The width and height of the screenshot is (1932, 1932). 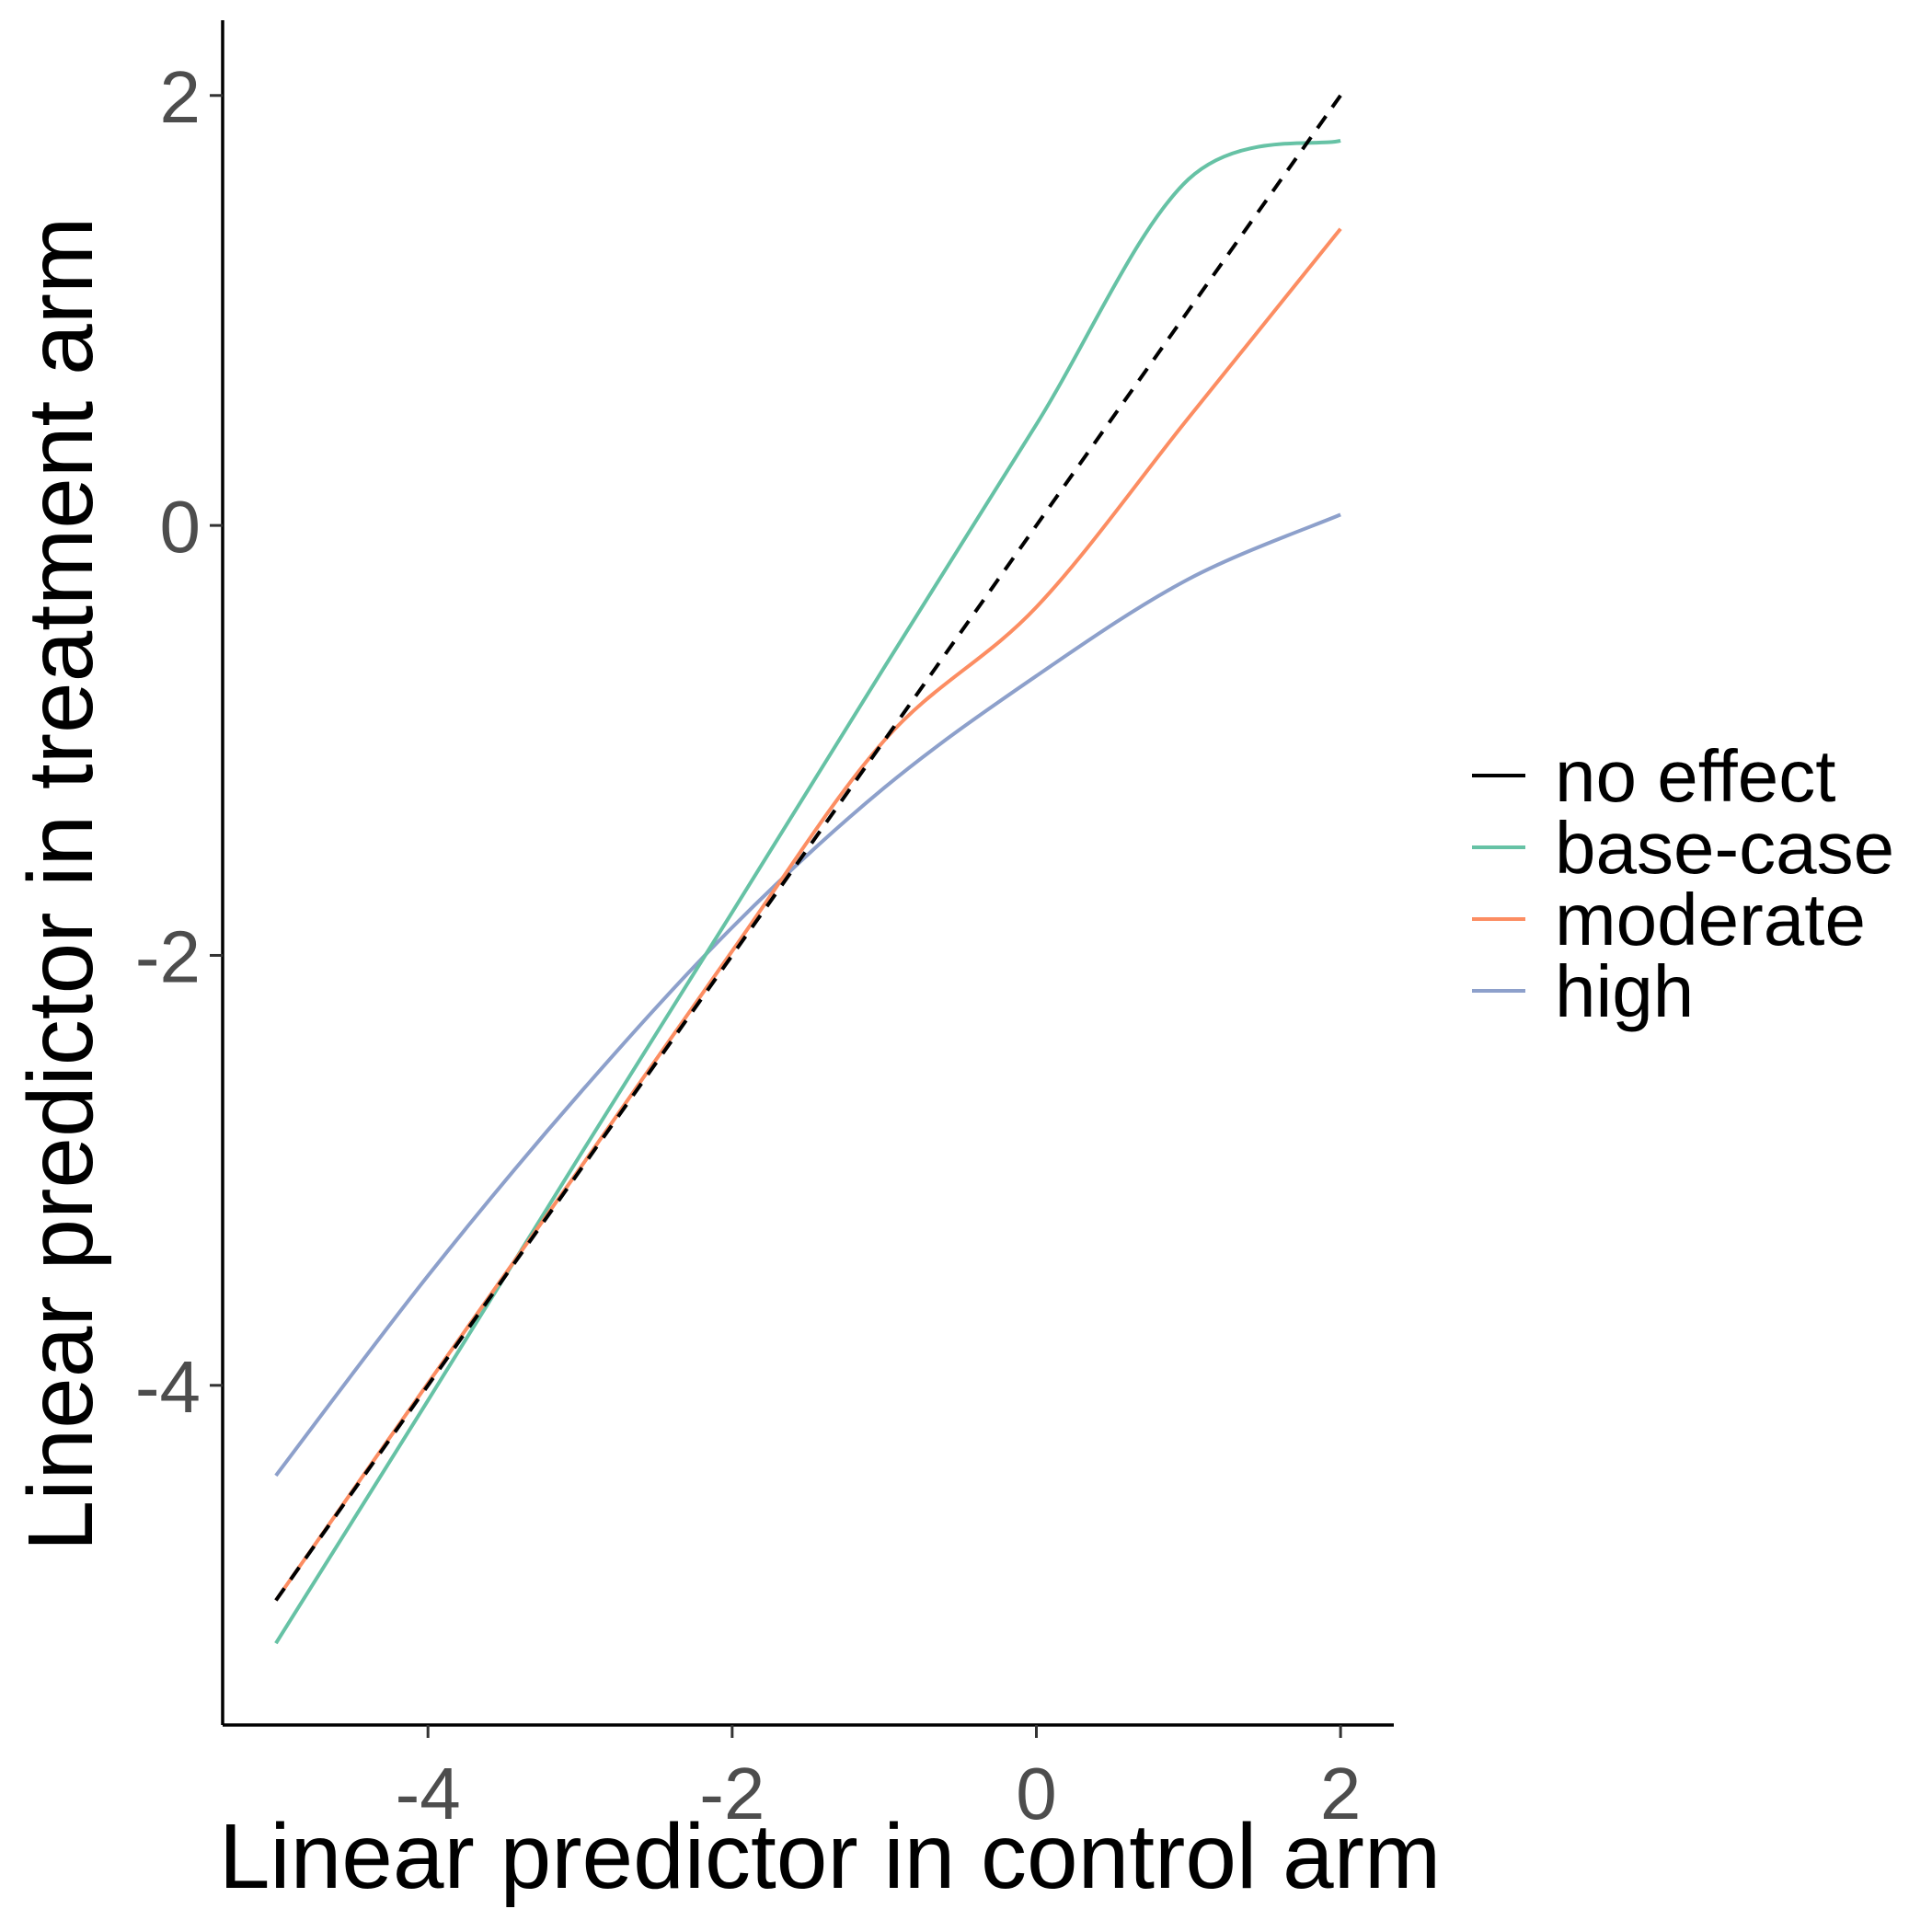 What do you see at coordinates (1341, 1793) in the screenshot?
I see `x-tick-label: 2` at bounding box center [1341, 1793].